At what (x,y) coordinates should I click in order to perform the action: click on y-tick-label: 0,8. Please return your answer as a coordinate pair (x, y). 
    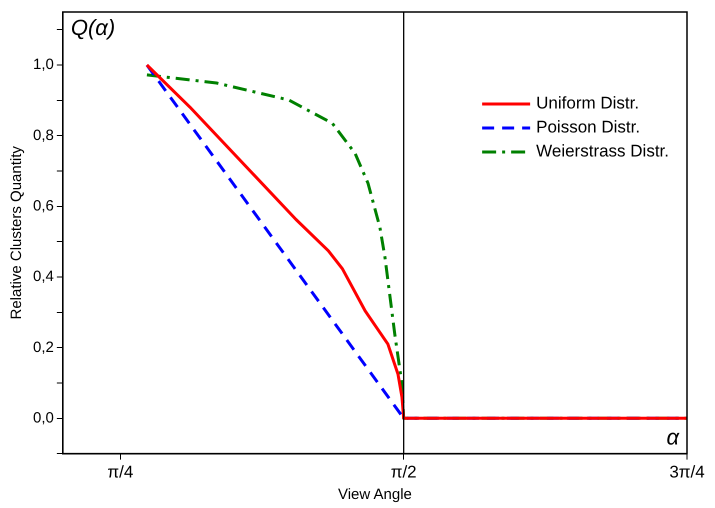
    Looking at the image, I should click on (43, 135).